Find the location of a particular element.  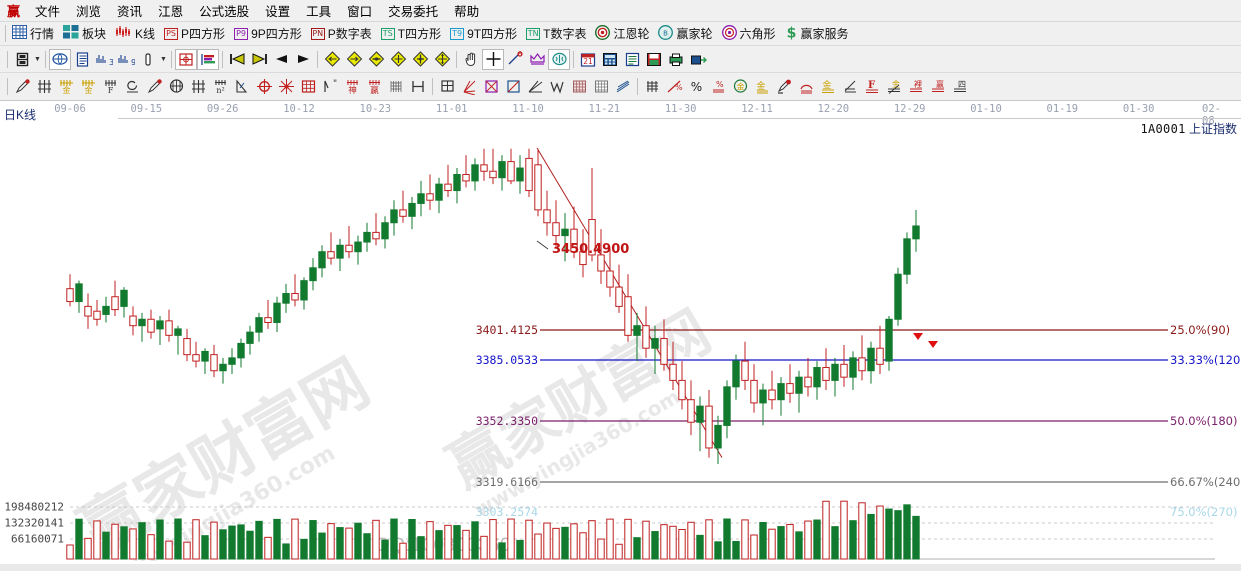

diamond-4-icon is located at coordinates (398, 59).